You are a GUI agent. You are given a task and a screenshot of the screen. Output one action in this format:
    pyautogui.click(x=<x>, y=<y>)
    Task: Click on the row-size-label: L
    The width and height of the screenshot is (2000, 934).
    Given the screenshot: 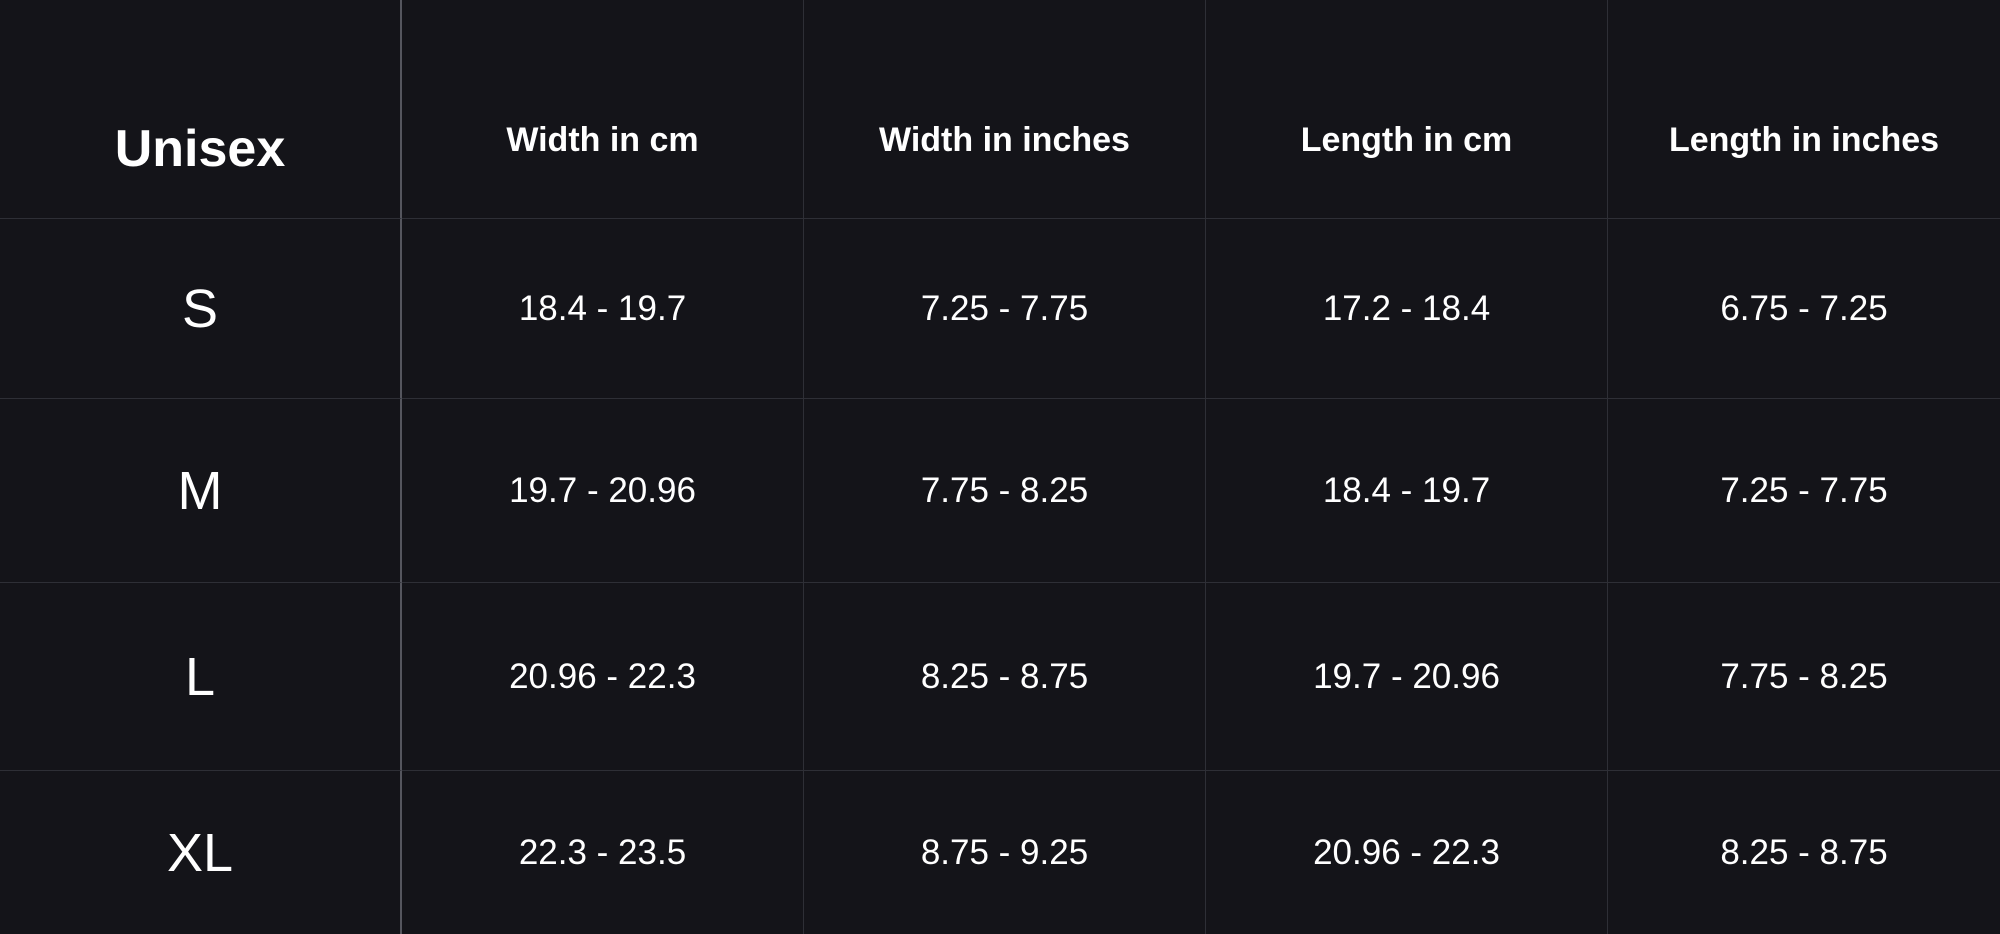 What is the action you would take?
    pyautogui.click(x=201, y=677)
    